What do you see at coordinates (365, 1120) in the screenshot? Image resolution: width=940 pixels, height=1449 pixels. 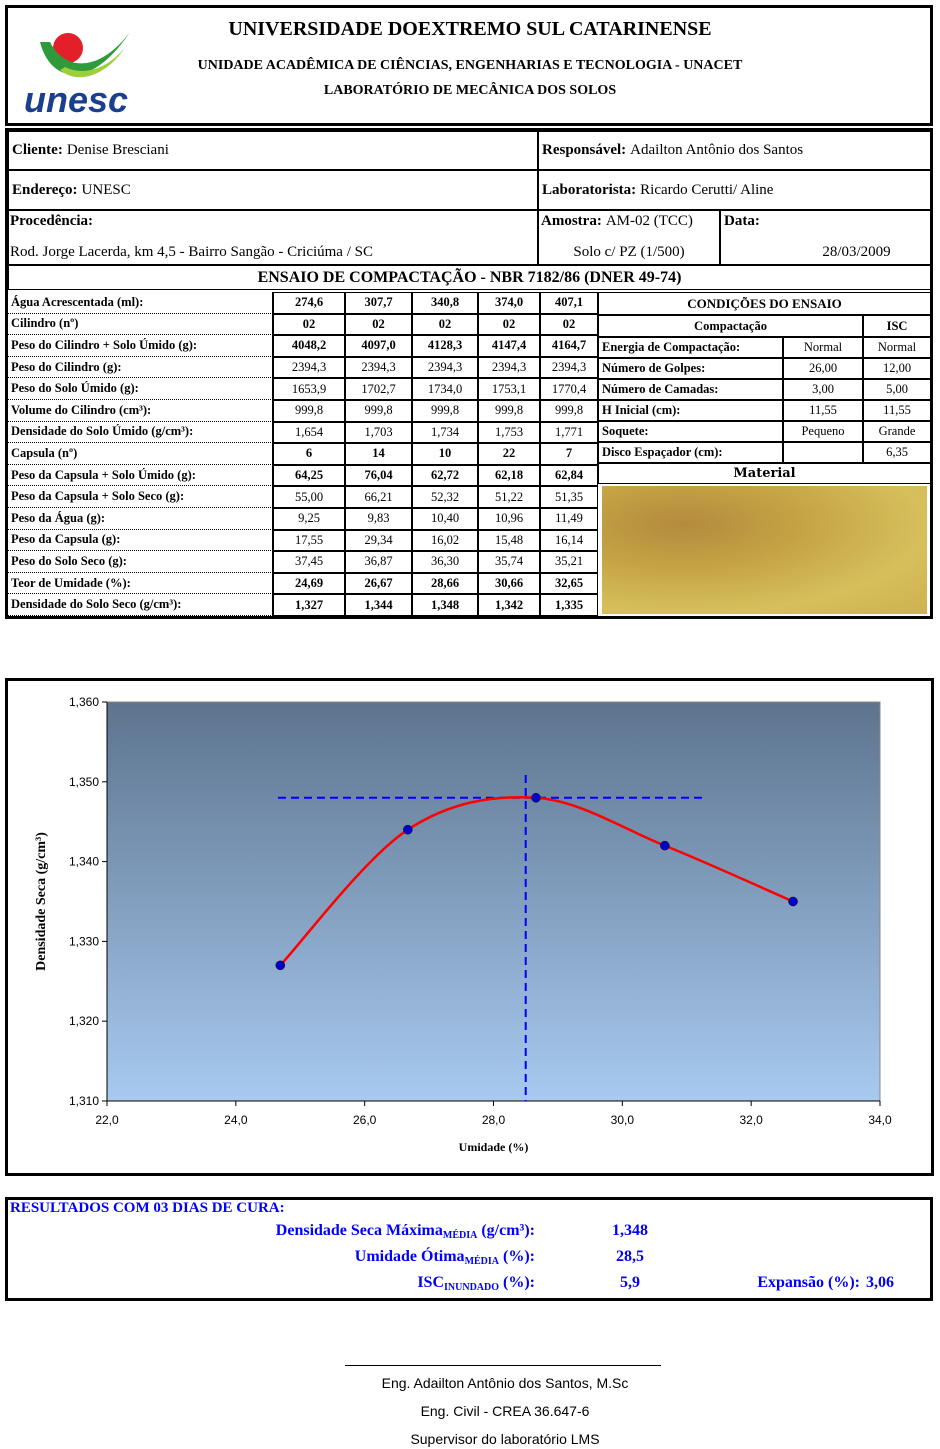 I see `x-tick-label: 26,0` at bounding box center [365, 1120].